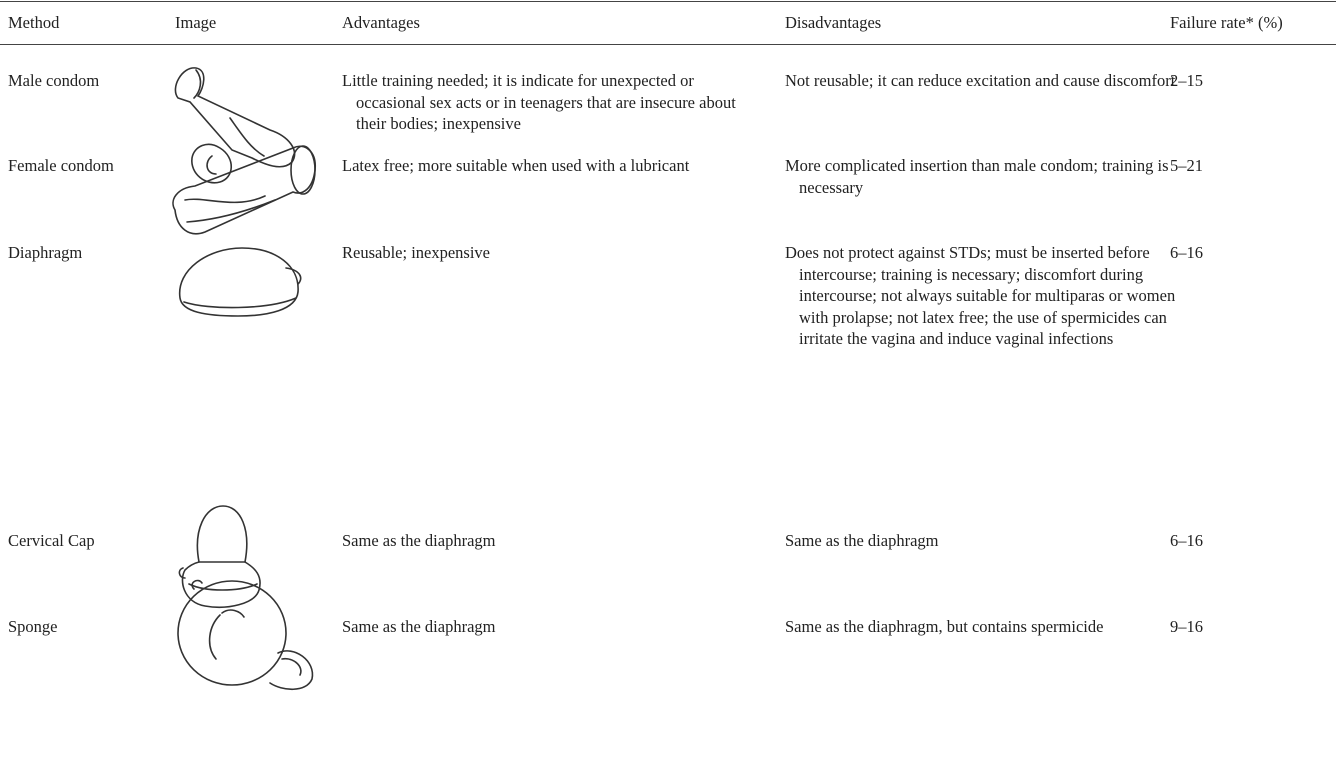 This screenshot has width=1336, height=784. Describe the element at coordinates (245, 635) in the screenshot. I see `sponge-image` at that location.